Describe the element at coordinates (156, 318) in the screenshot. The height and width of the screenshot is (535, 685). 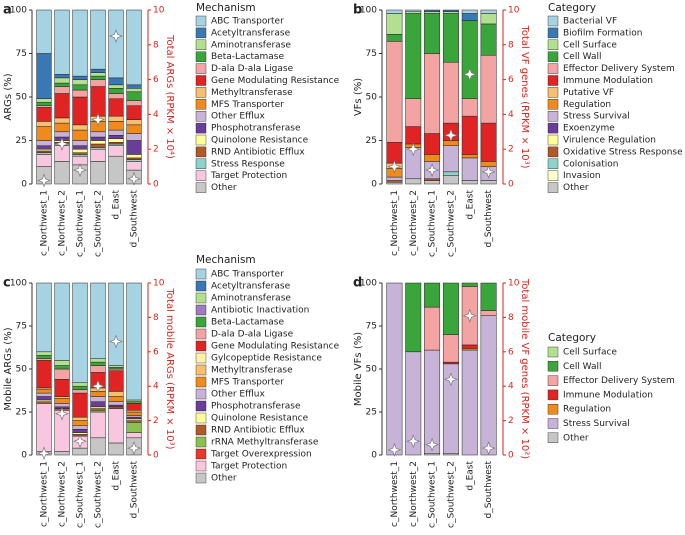
I see `y2-tick-label: 8` at that location.